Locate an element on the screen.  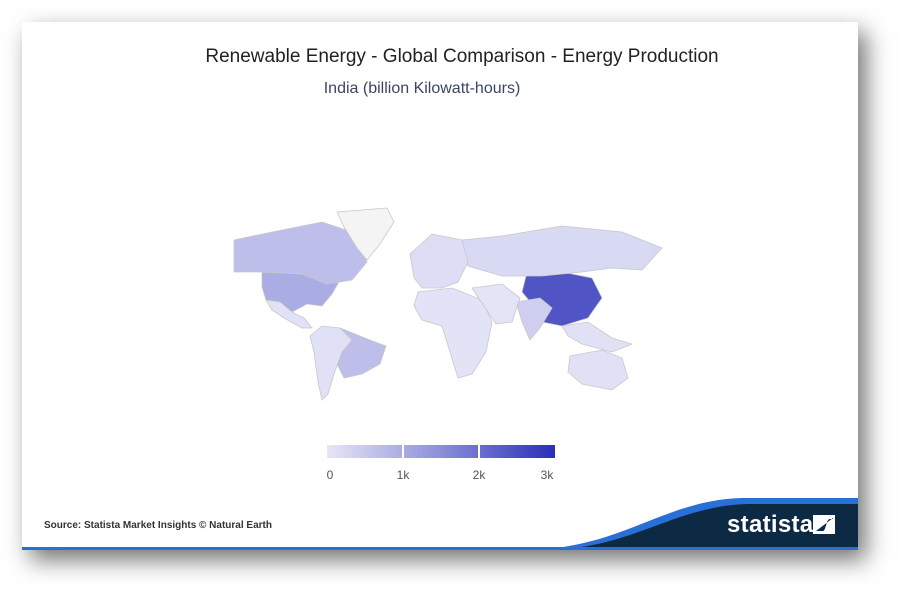
legend-tick: 2k is located at coordinates (479, 475).